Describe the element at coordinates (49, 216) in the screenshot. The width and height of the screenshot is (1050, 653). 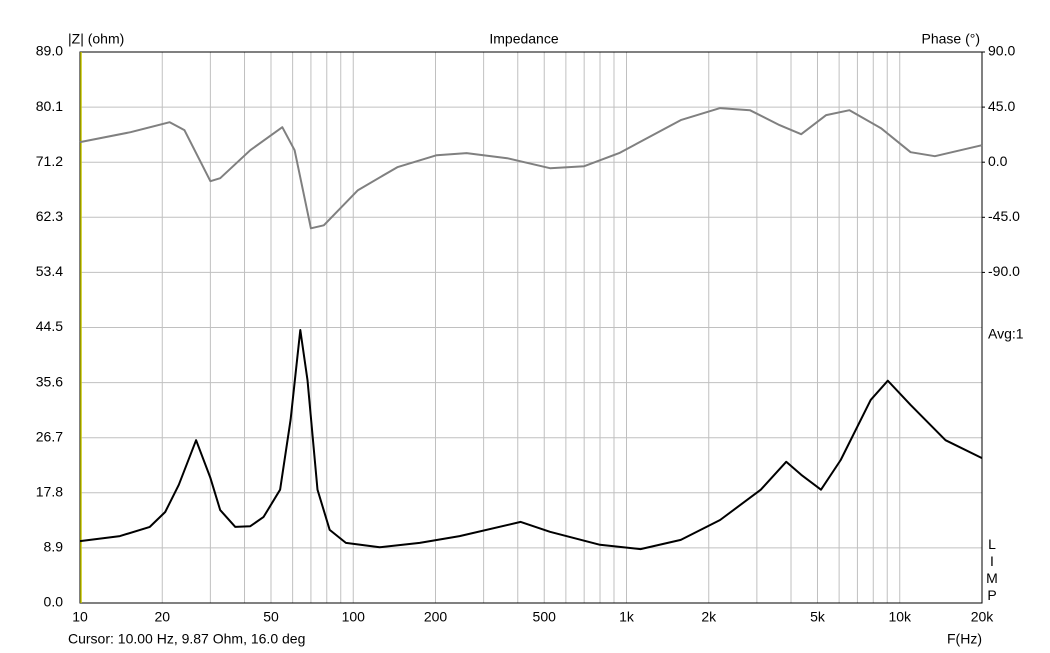
I see `y-tick-label: 62.3` at that location.